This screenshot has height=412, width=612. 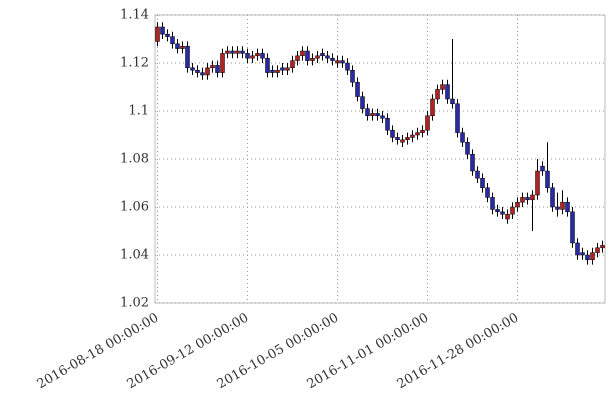 What do you see at coordinates (134, 15) in the screenshot?
I see `y-tick-label: 1.14` at bounding box center [134, 15].